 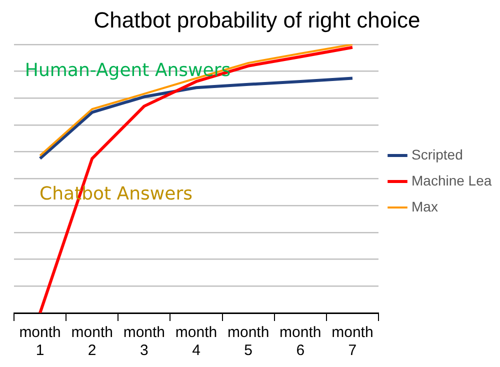 What do you see at coordinates (127, 70) in the screenshot?
I see `annotation: Human-Agent Answers` at bounding box center [127, 70].